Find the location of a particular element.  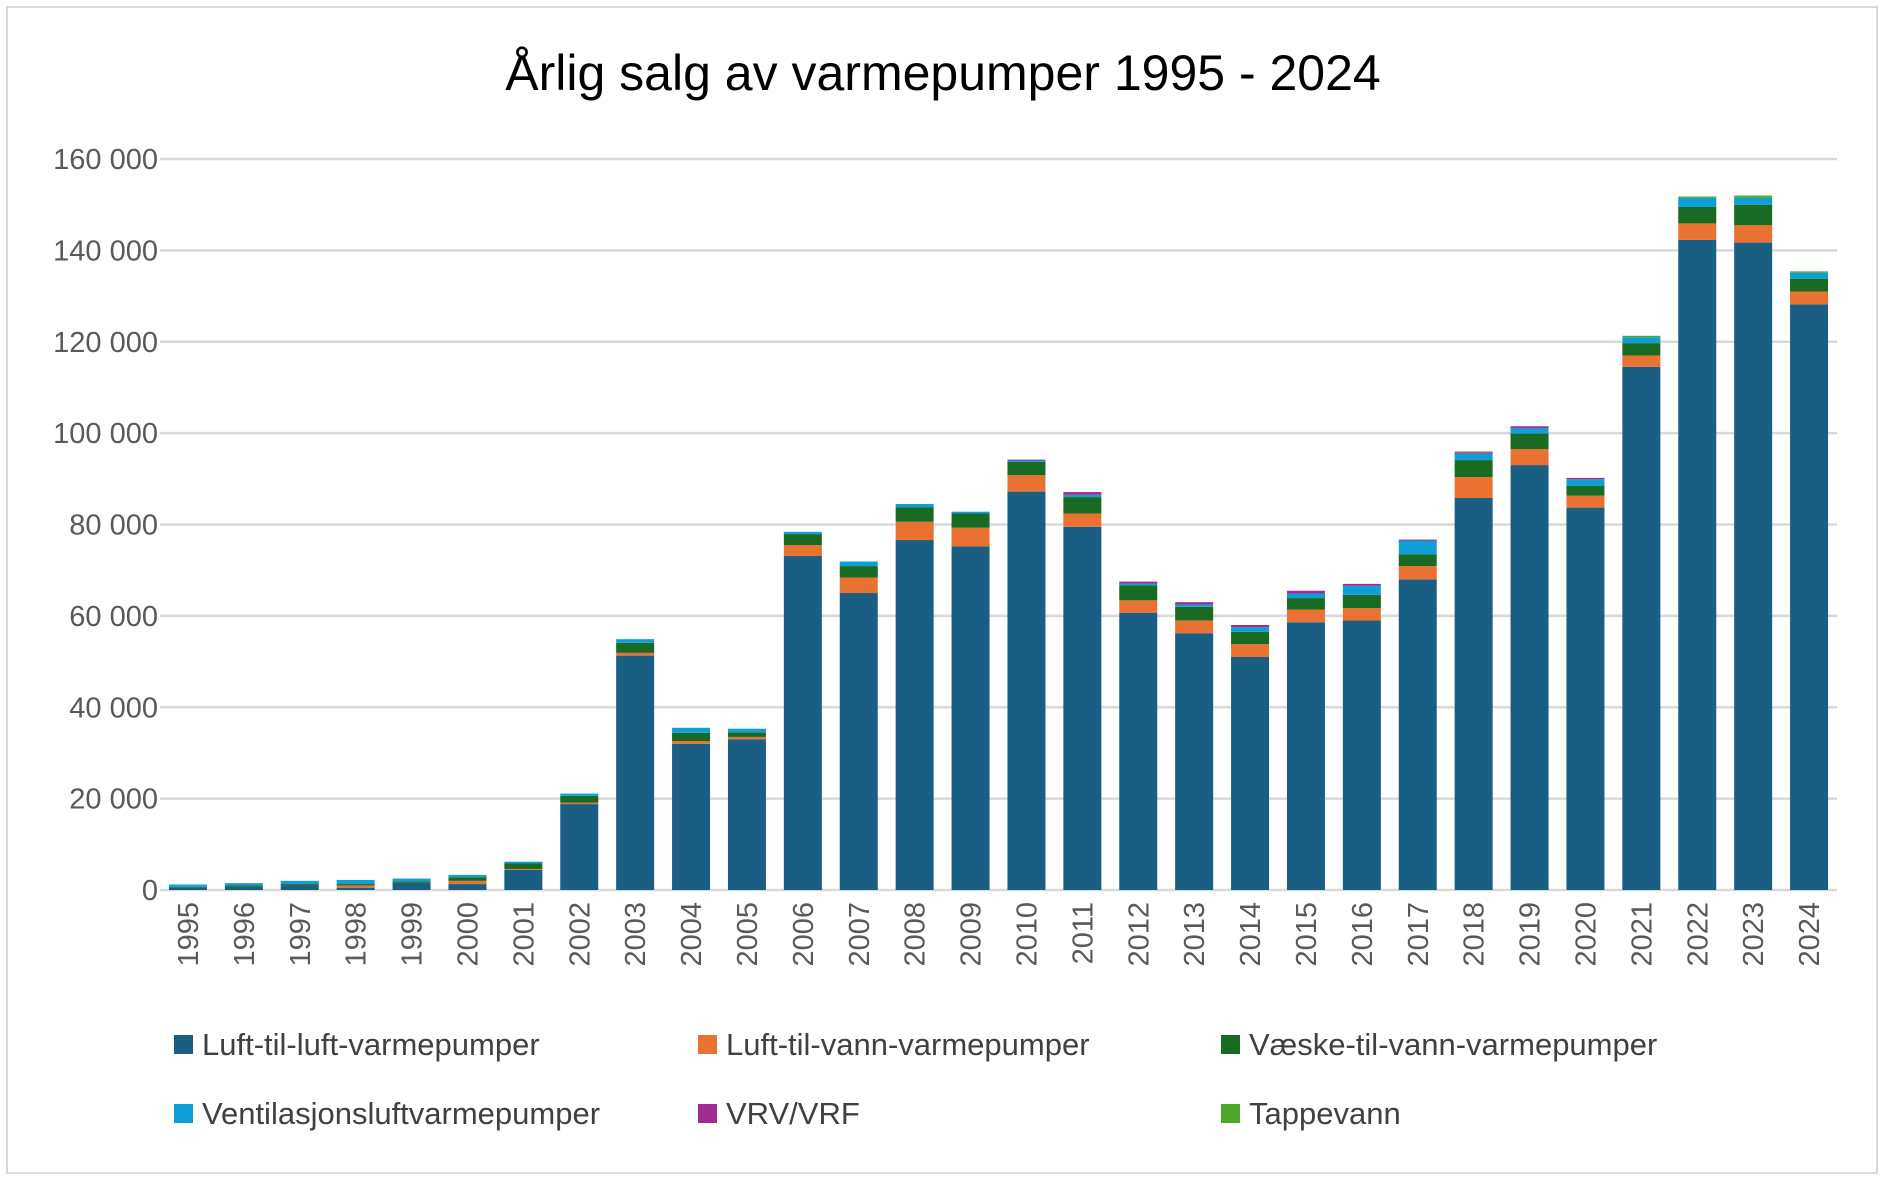

x-tick-label: 2016 is located at coordinates (1363, 934).